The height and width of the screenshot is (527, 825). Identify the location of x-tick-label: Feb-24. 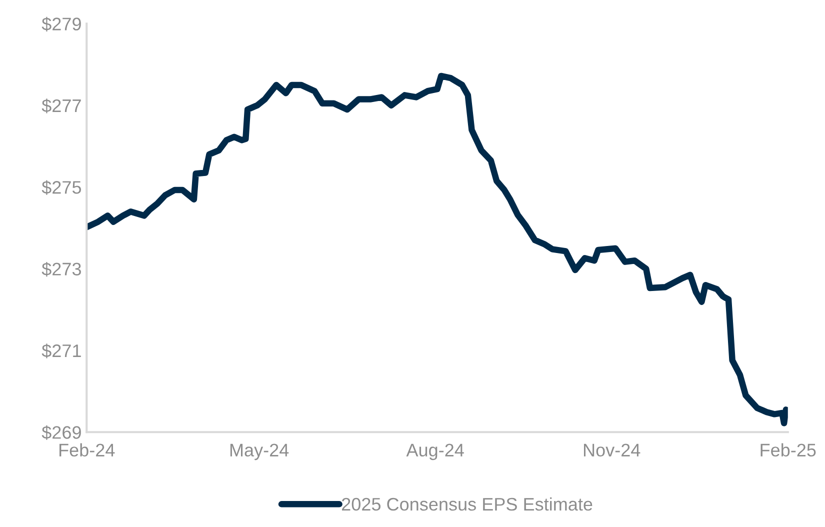
(87, 450).